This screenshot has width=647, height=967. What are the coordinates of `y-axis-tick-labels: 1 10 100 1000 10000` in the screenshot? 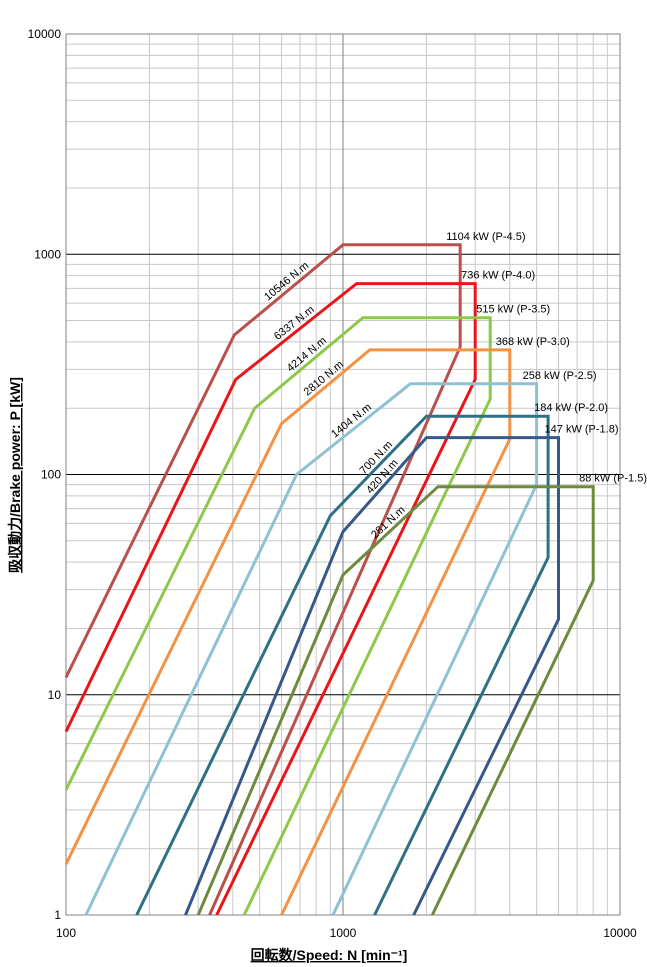 It's located at (45, 474).